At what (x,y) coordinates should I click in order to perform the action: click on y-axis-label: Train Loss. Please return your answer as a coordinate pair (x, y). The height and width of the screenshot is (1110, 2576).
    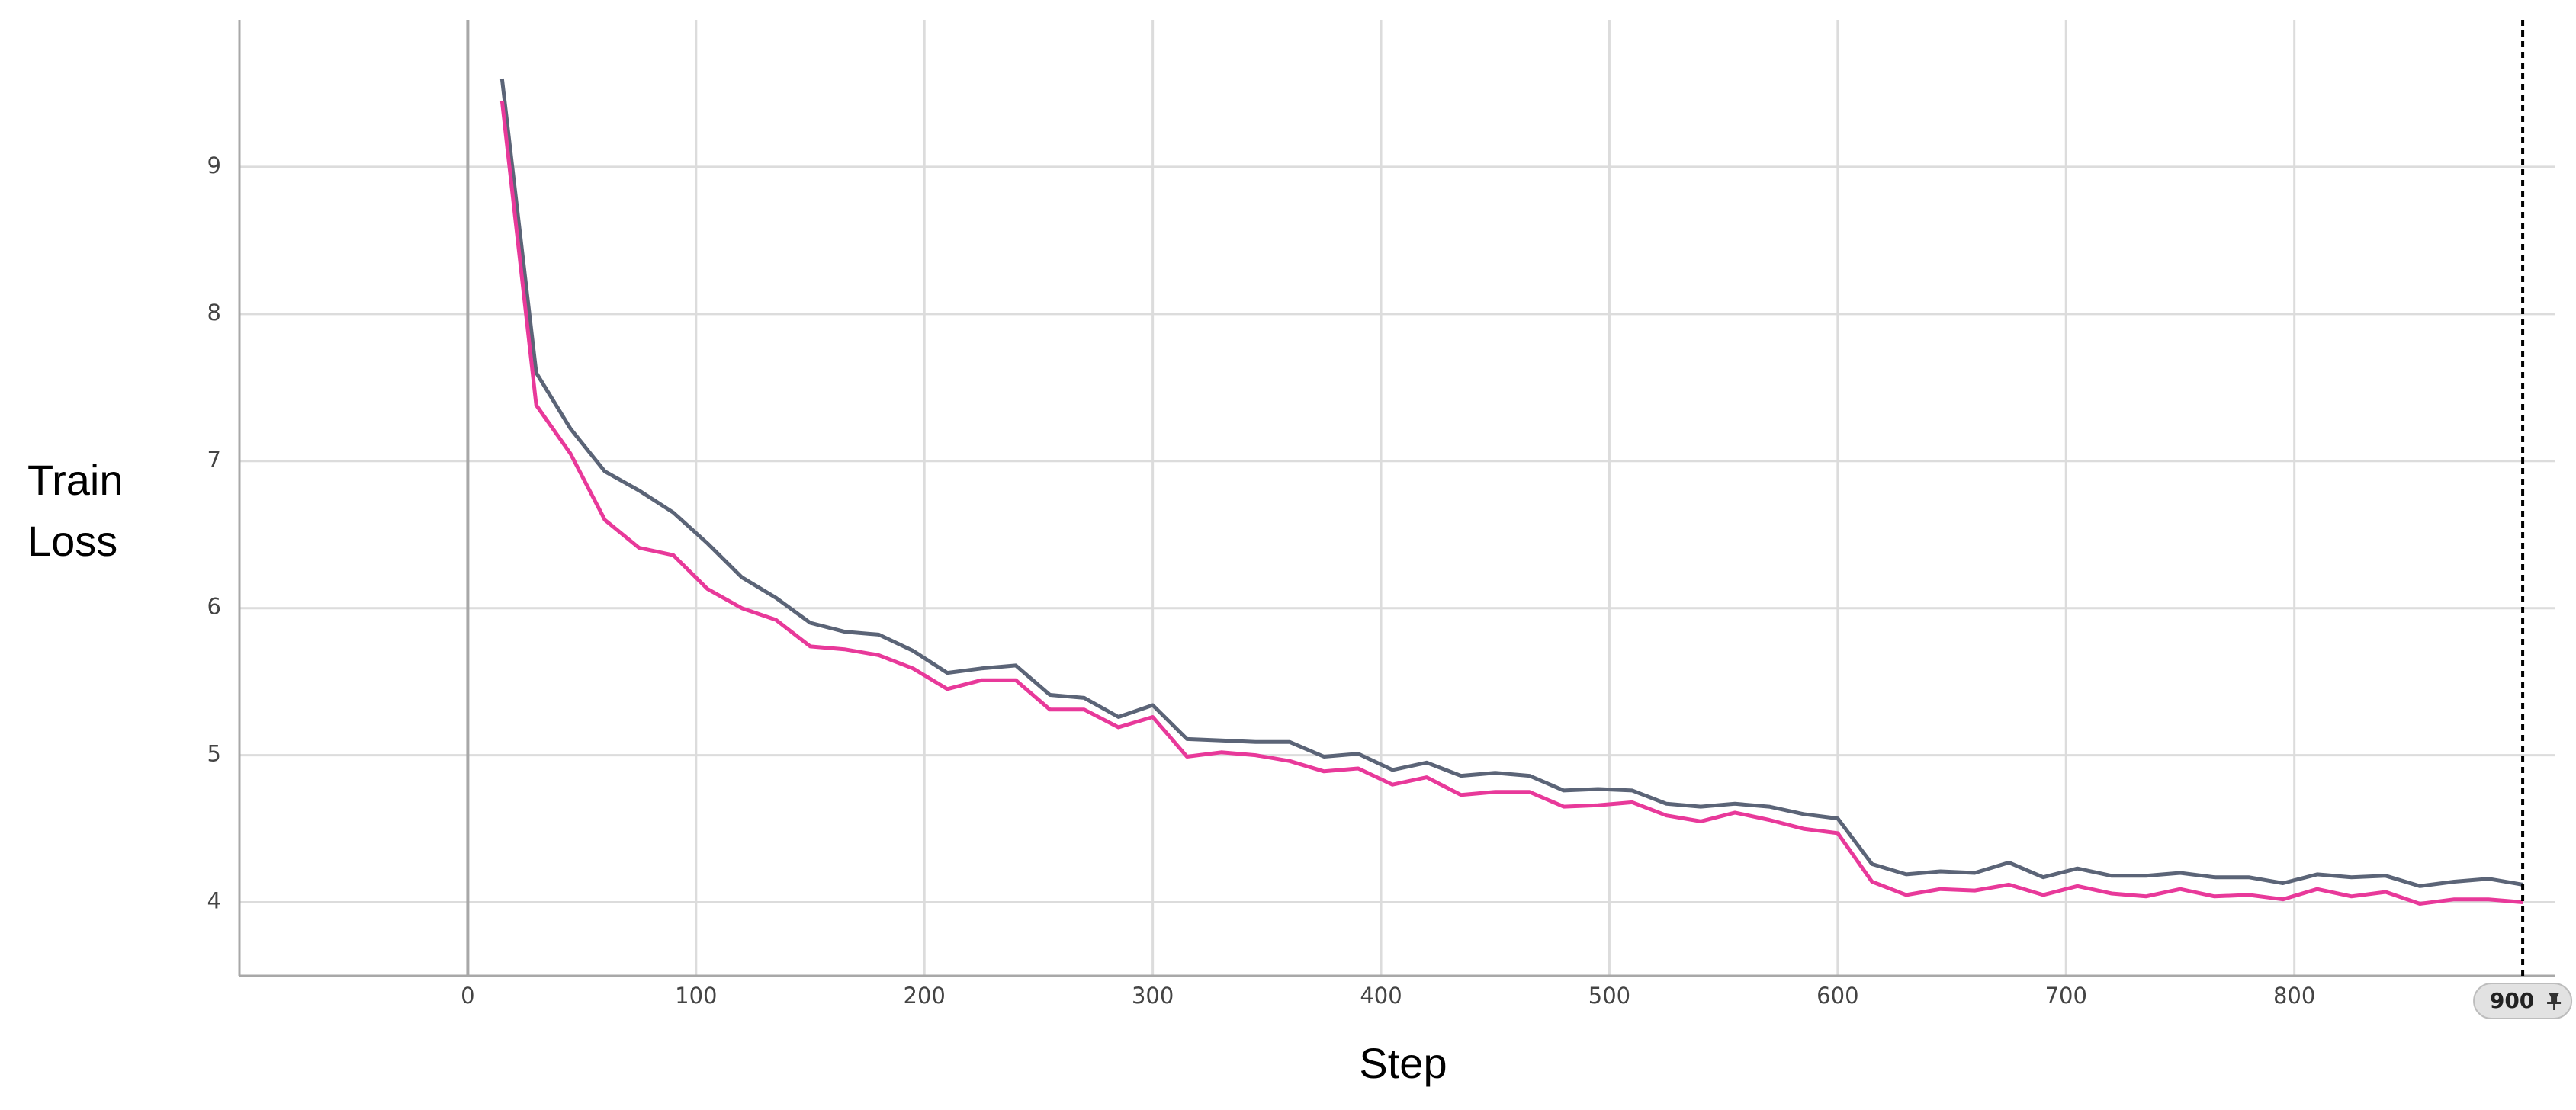
    Looking at the image, I should click on (75, 510).